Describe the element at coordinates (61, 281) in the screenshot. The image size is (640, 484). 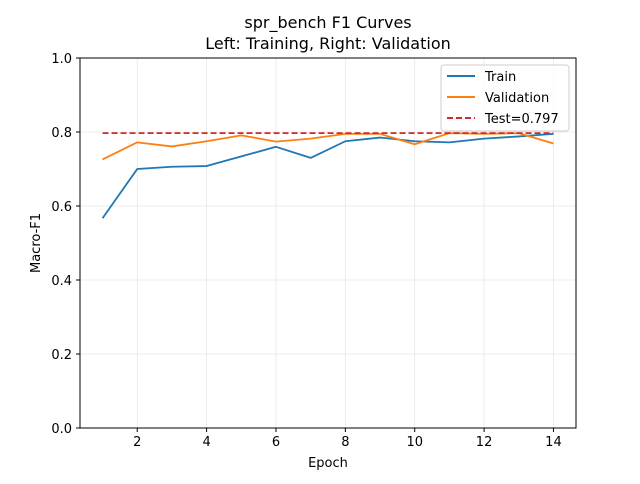
I see `y-tick-label: 0.4` at that location.